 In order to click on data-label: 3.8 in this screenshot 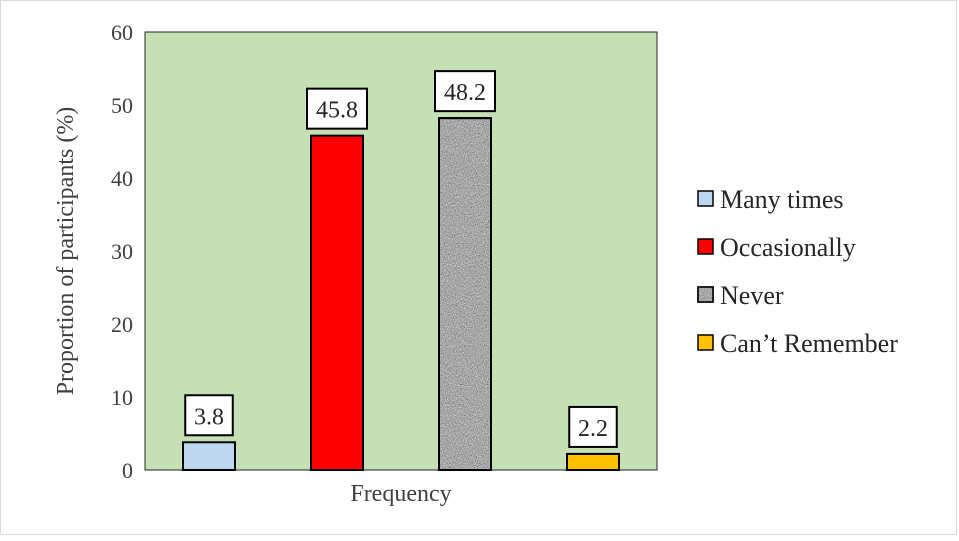, I will do `click(209, 417)`.